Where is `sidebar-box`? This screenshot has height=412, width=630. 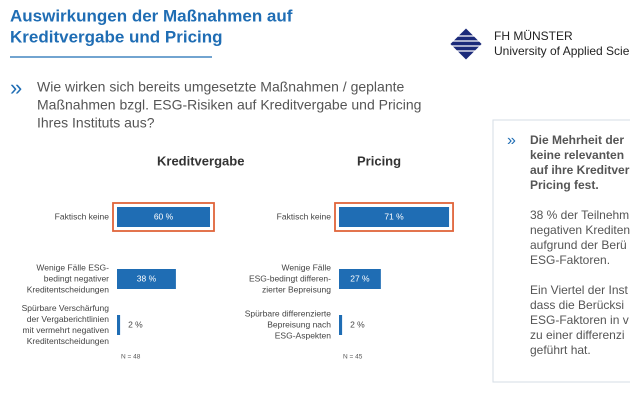 sidebar-box is located at coordinates (561, 251).